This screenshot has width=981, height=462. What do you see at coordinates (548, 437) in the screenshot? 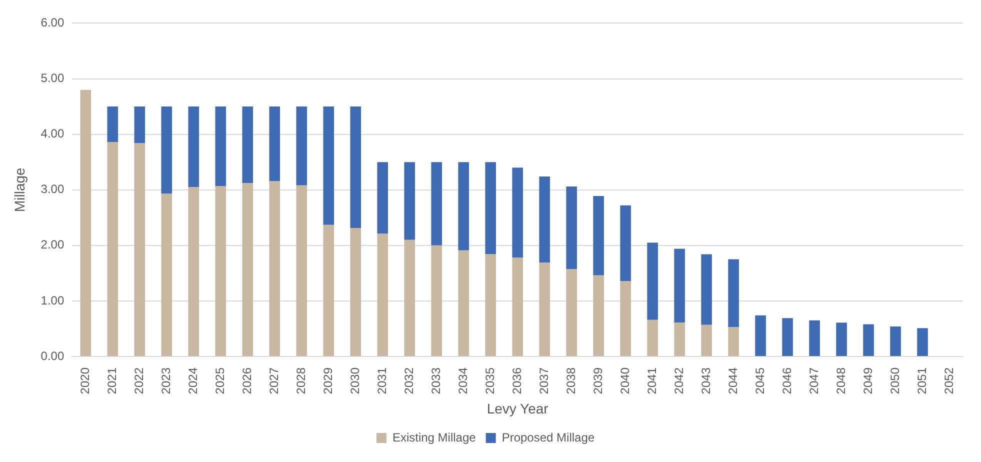
I see `legend-label: Proposed Millage` at bounding box center [548, 437].